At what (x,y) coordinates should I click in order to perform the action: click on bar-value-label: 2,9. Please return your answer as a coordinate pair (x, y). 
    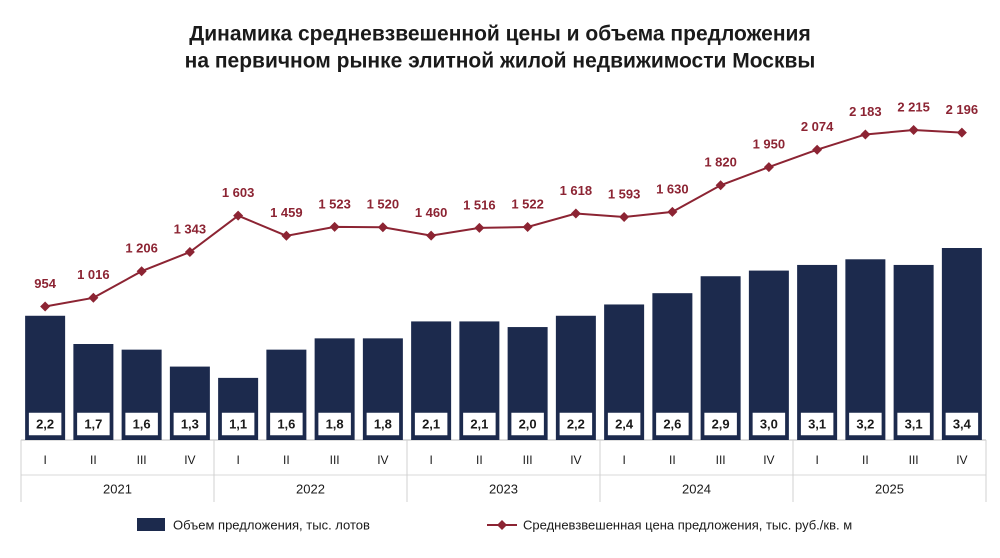
    Looking at the image, I should click on (721, 423).